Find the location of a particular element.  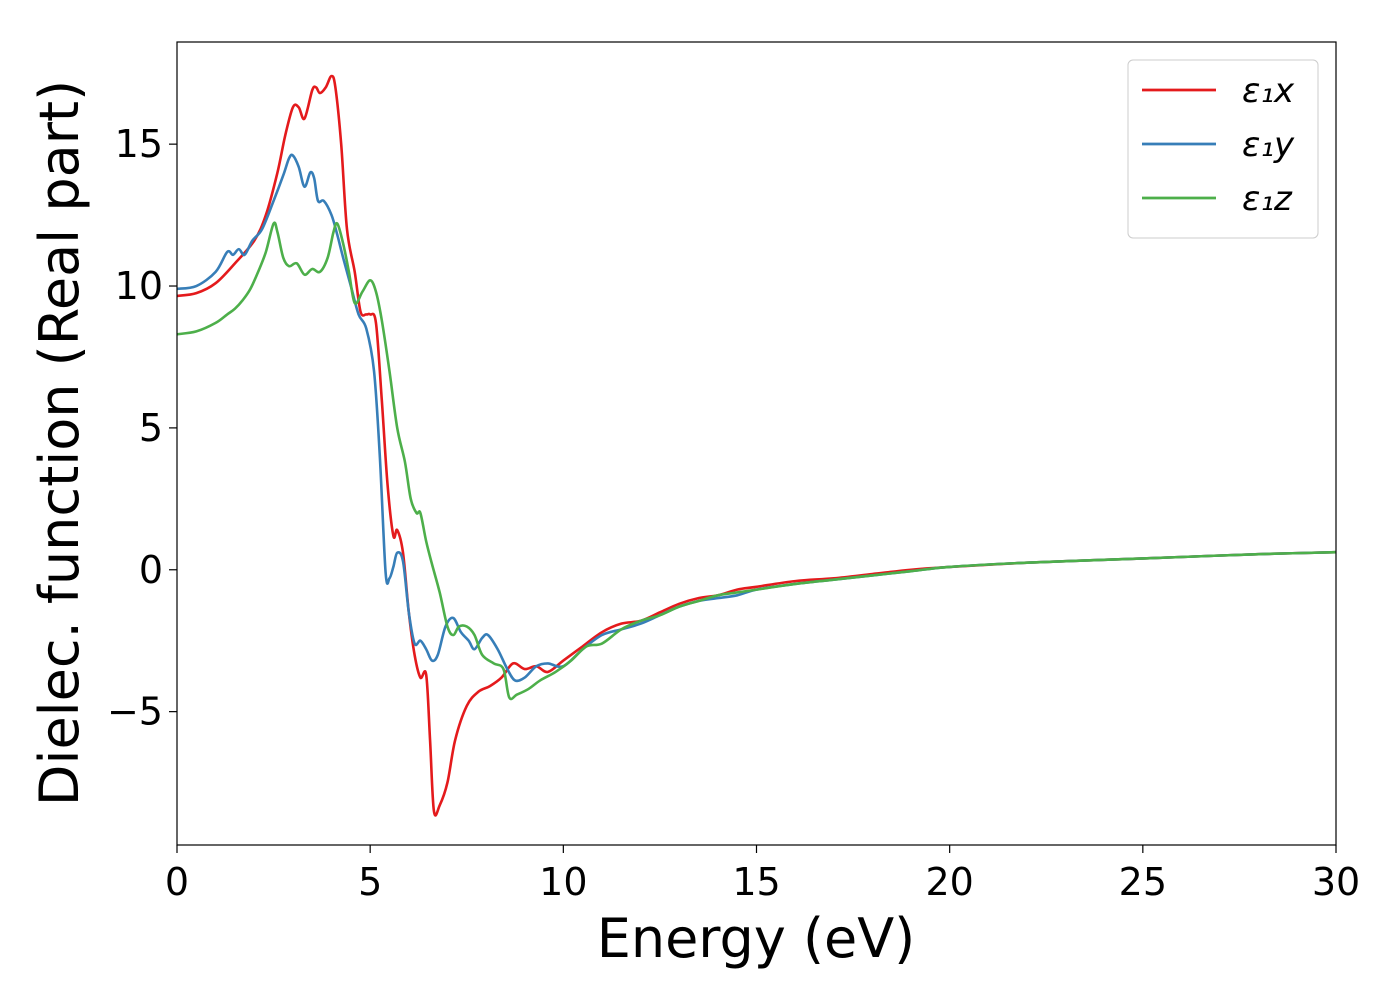

x-tick-label: 5 is located at coordinates (370, 882).